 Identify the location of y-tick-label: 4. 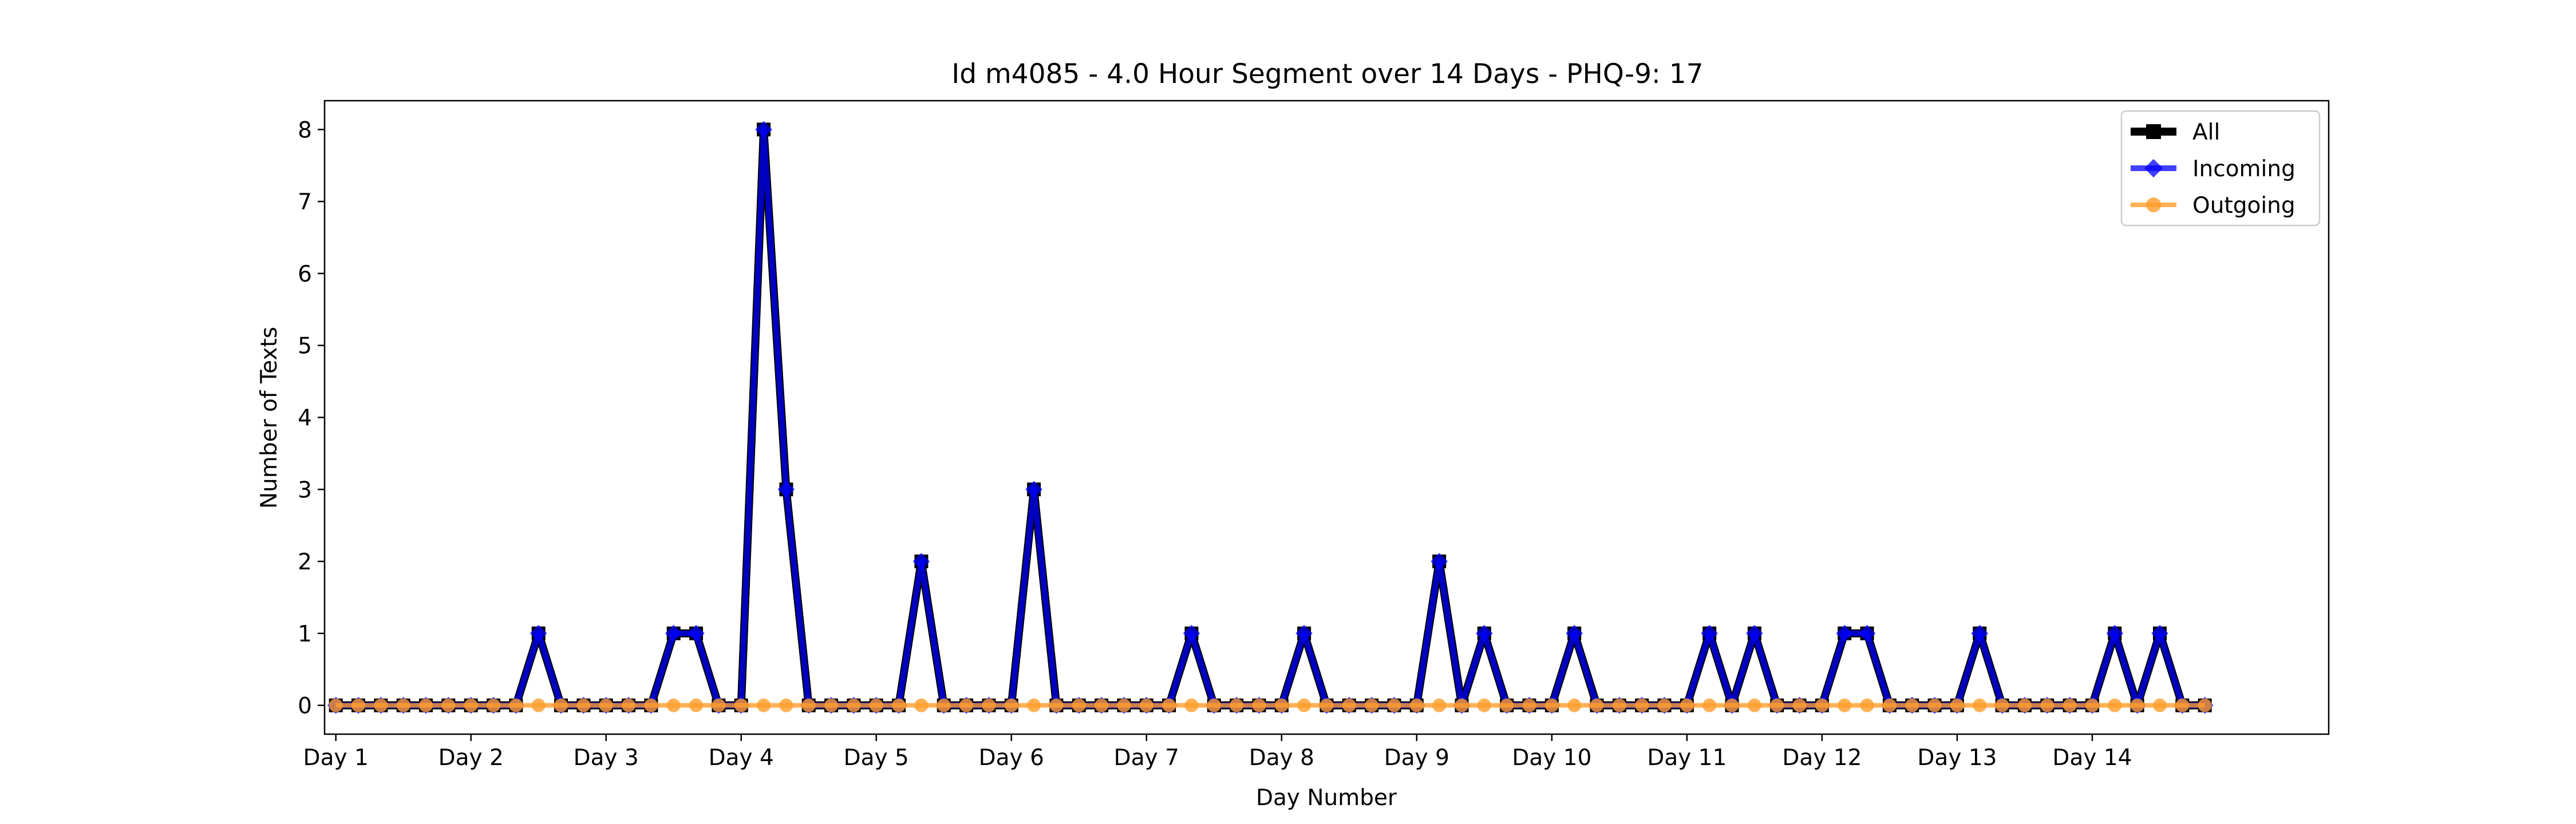
(305, 418).